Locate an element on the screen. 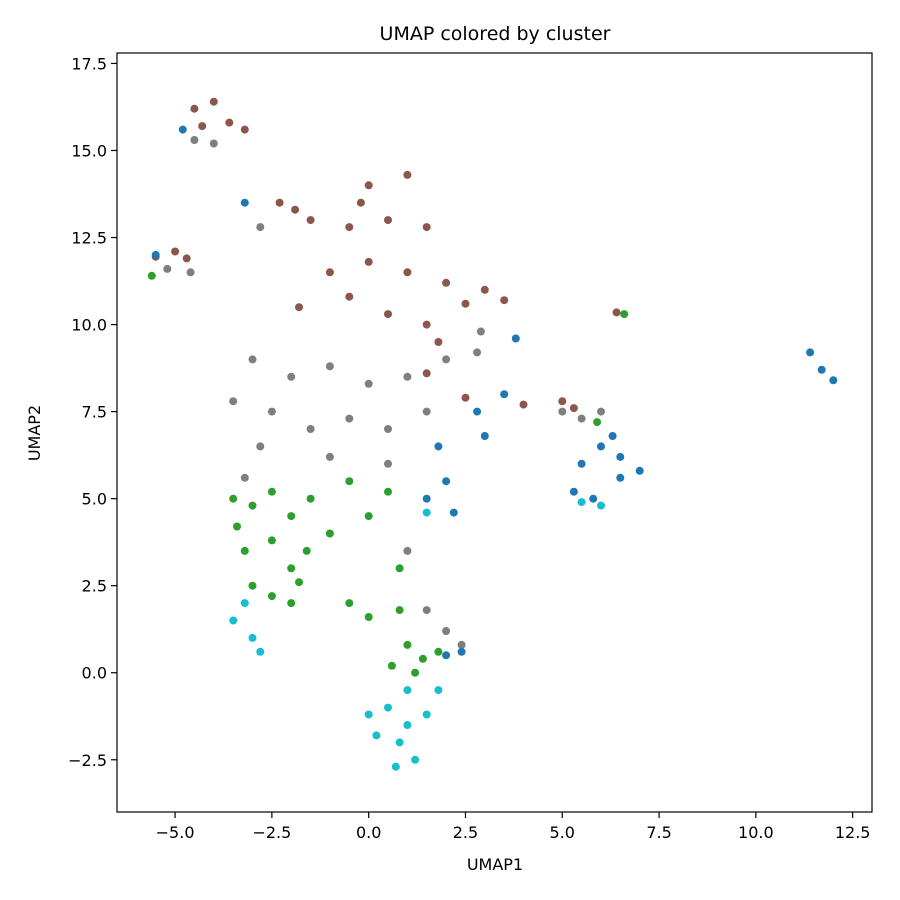  x-axis-title: UMAP1 is located at coordinates (495, 864).